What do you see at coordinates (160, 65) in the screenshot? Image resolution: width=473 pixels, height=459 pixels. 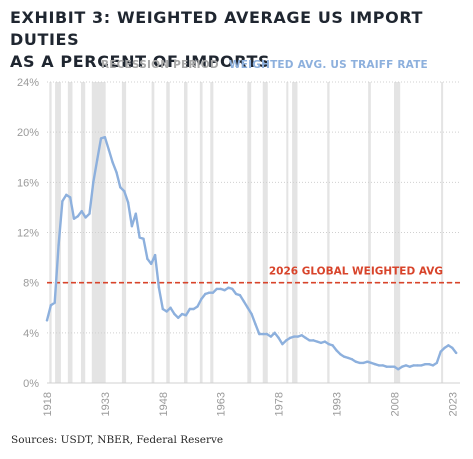 I see `legend-item-recession-period: RECESSION PERIOD` at bounding box center [160, 65].